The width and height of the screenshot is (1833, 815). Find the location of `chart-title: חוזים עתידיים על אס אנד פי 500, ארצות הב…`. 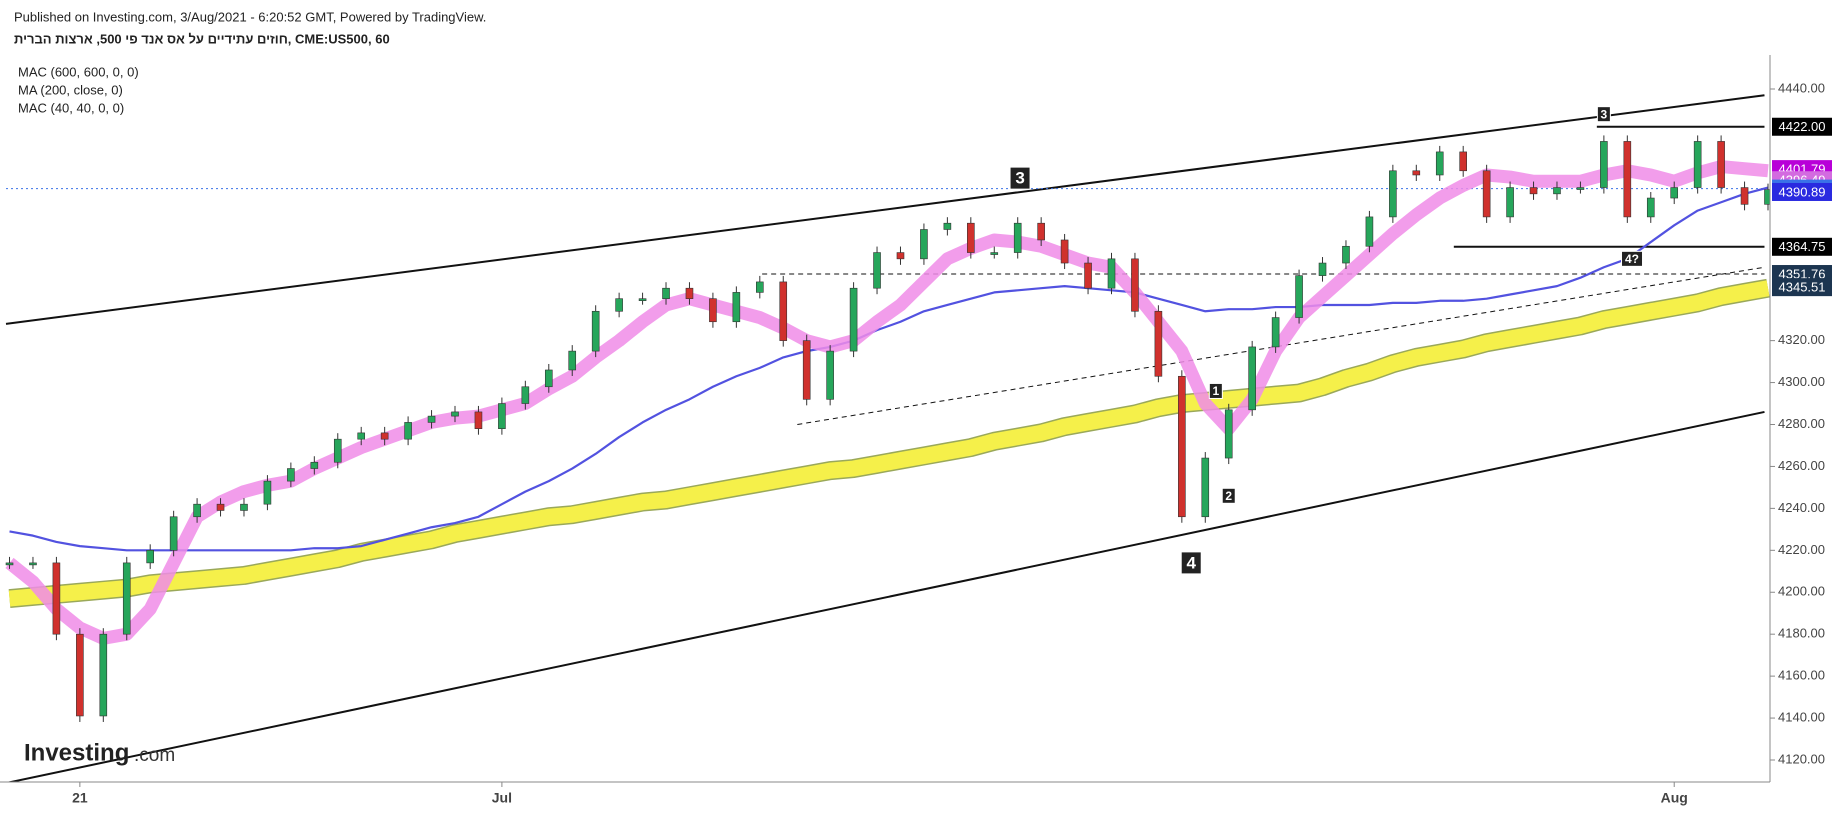

chart-title: חוזים עתידיים על אס אנד פי 500, ארצות הב… is located at coordinates (202, 38).